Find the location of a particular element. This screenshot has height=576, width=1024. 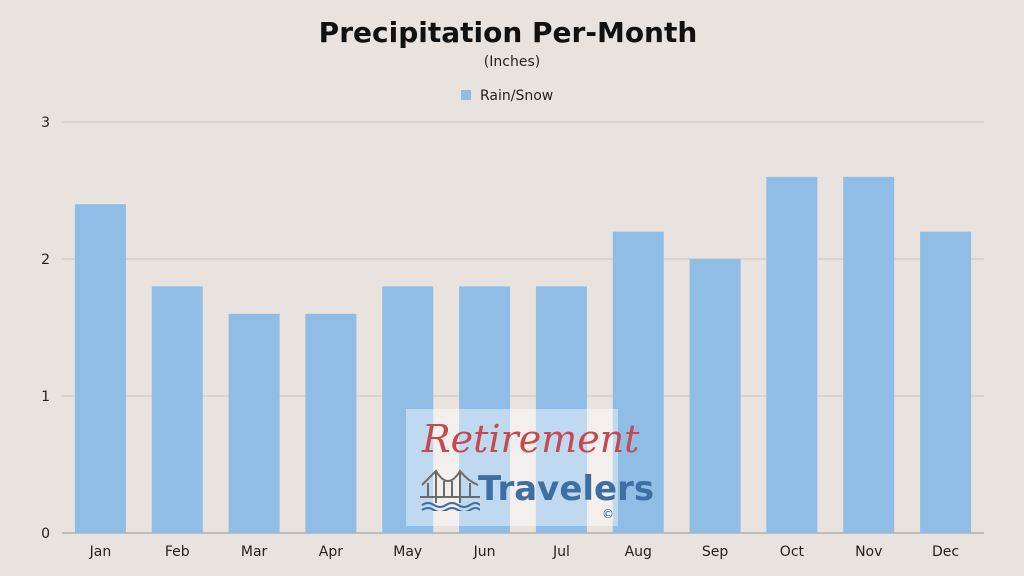

bar-may is located at coordinates (408, 409).